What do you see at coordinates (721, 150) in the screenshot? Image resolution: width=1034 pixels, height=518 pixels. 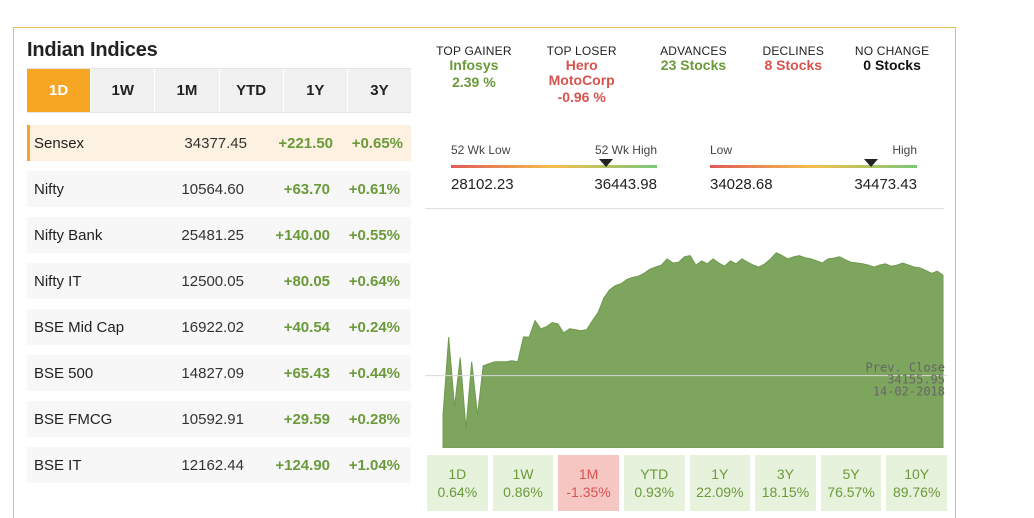 I see `day-low-label: Low` at bounding box center [721, 150].